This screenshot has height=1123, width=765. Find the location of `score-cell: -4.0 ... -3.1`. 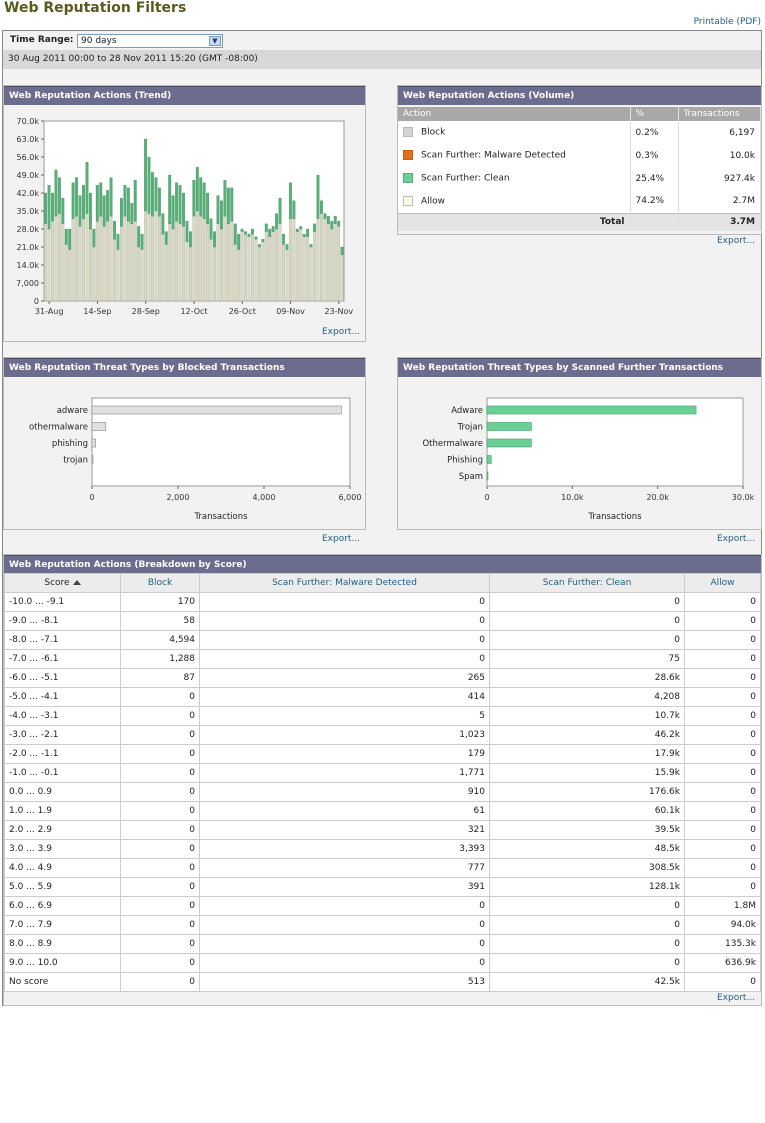

score-cell: -4.0 ... -3.1 is located at coordinates (62, 716).